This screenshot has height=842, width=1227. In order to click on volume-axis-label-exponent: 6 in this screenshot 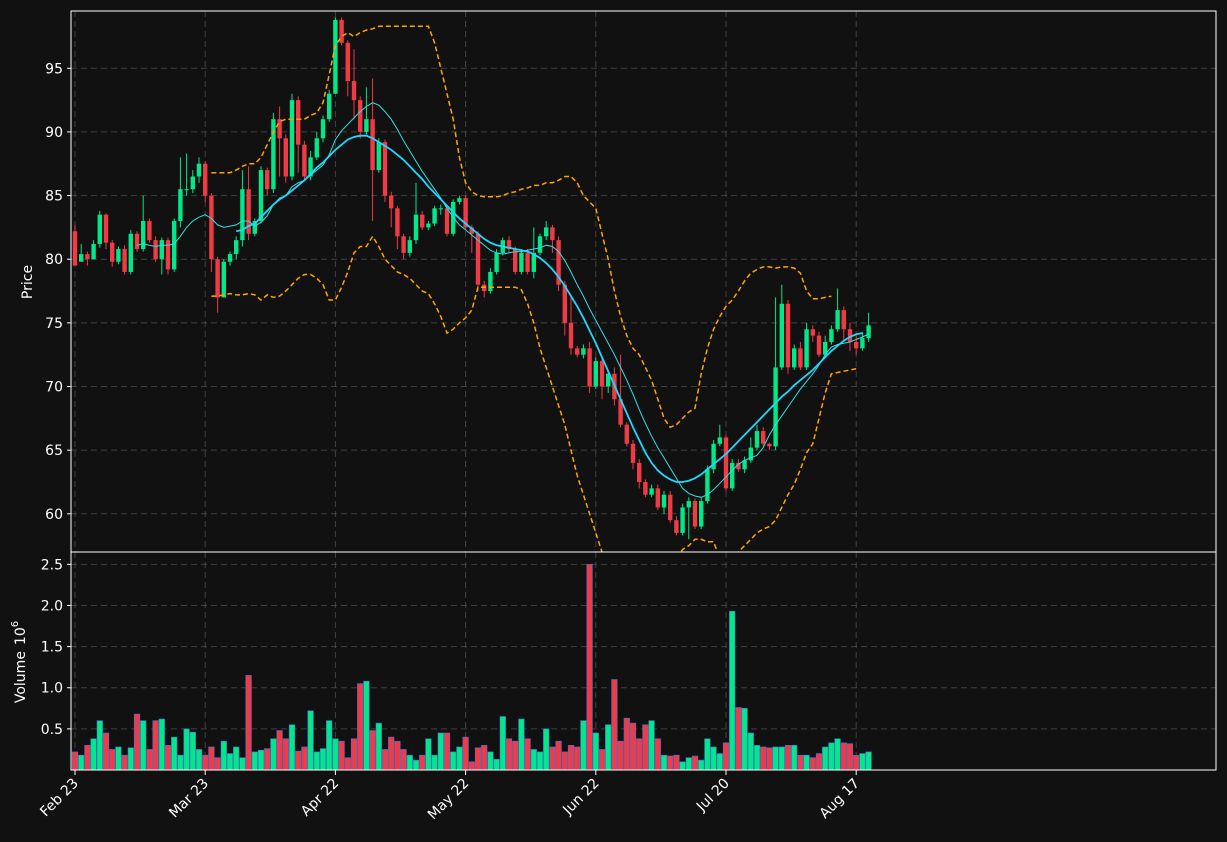, I will do `click(15, 624)`.